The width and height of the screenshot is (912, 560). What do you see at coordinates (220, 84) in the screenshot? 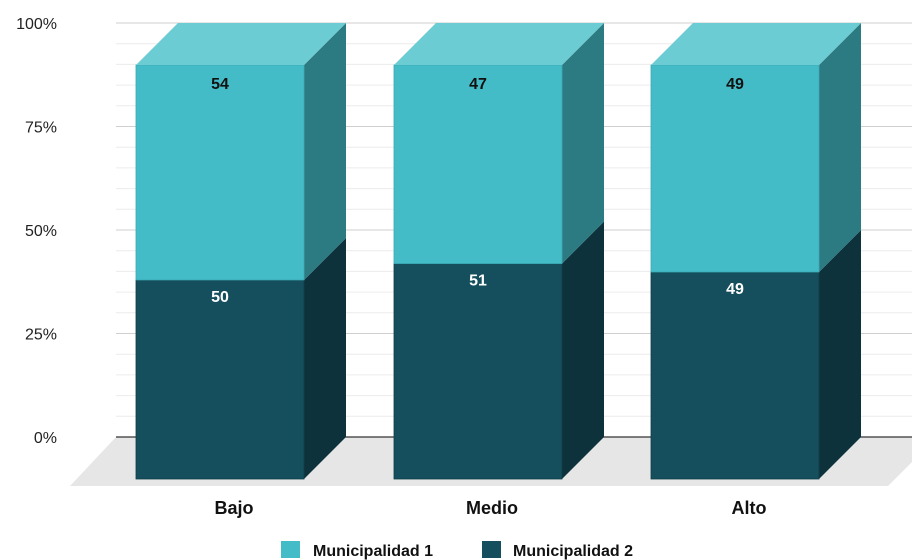
I see `data-label-municipalidad-1: 54` at bounding box center [220, 84].